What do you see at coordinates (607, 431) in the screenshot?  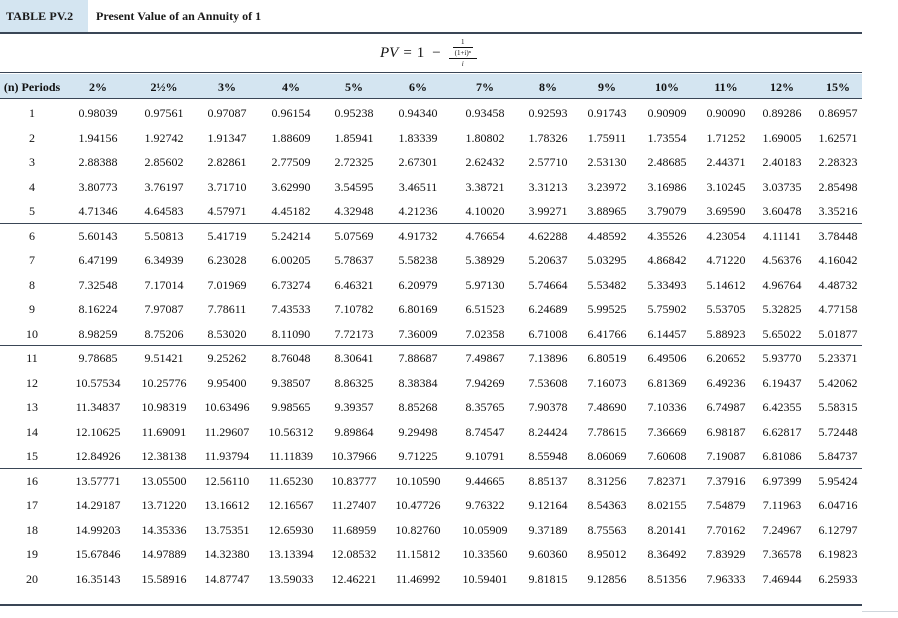 I see `factor-cell: 7.78615` at bounding box center [607, 431].